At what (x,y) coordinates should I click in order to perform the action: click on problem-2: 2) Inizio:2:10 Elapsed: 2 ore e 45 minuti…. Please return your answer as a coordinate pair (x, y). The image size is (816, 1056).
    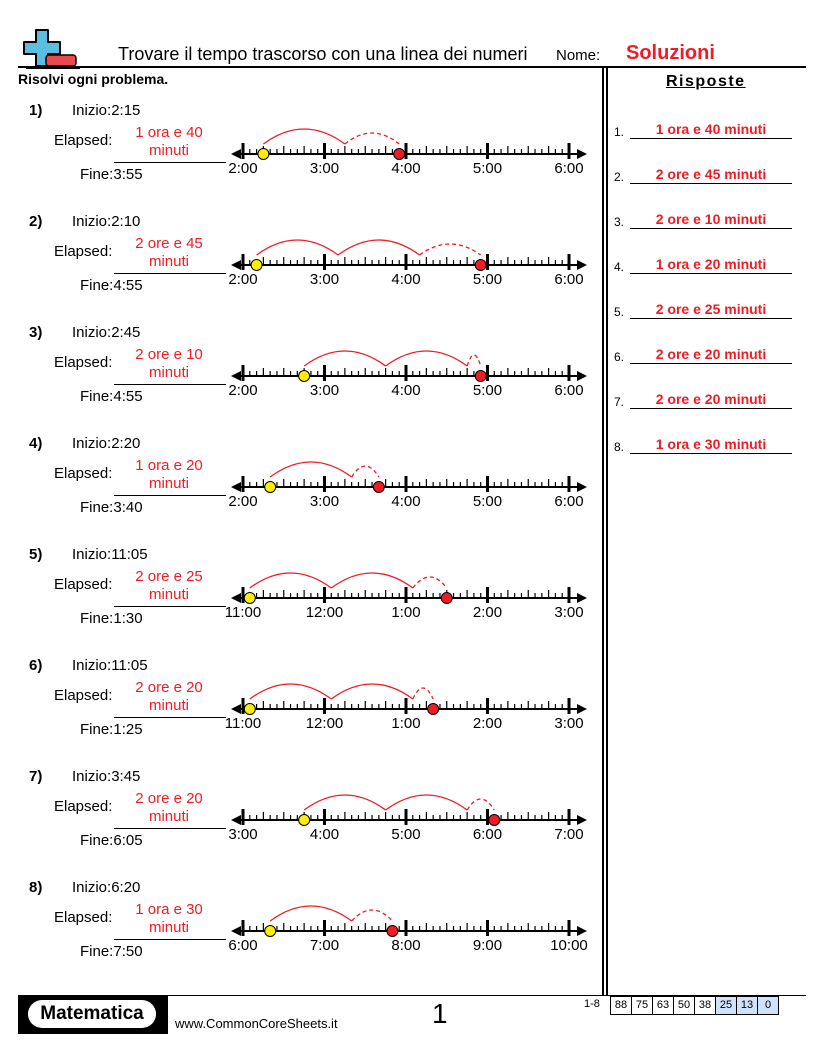
    Looking at the image, I should click on (300, 268).